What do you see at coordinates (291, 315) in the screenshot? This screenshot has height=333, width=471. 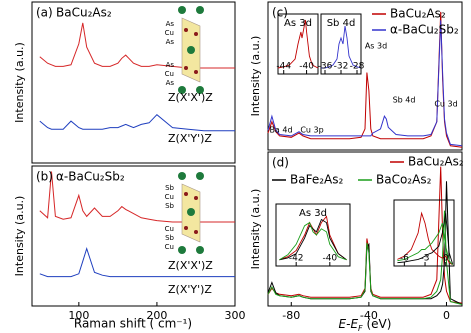 I see `x-tick-label: -80` at bounding box center [291, 315].